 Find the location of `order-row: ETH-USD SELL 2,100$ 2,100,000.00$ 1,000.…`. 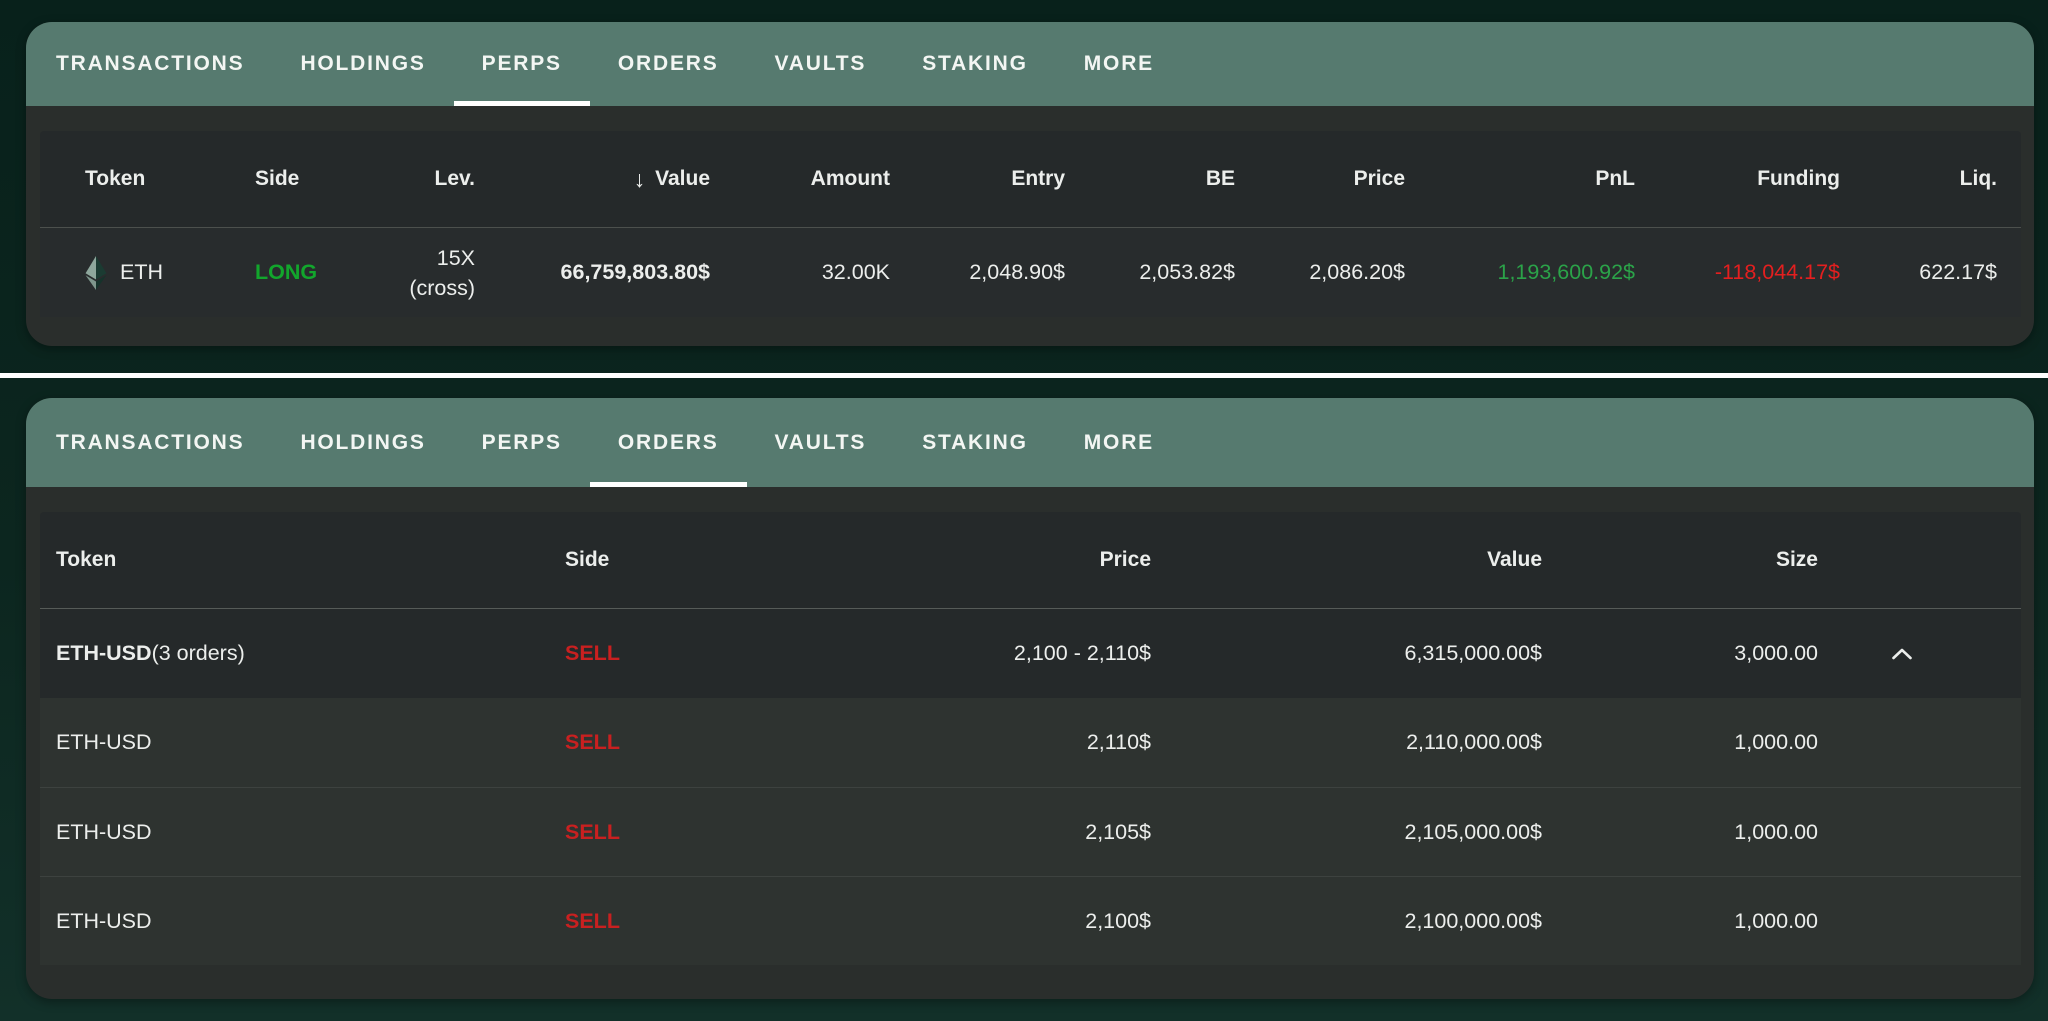

order-row: ETH-USD SELL 2,100$ 2,100,000.00$ 1,000.… is located at coordinates (1030, 920).